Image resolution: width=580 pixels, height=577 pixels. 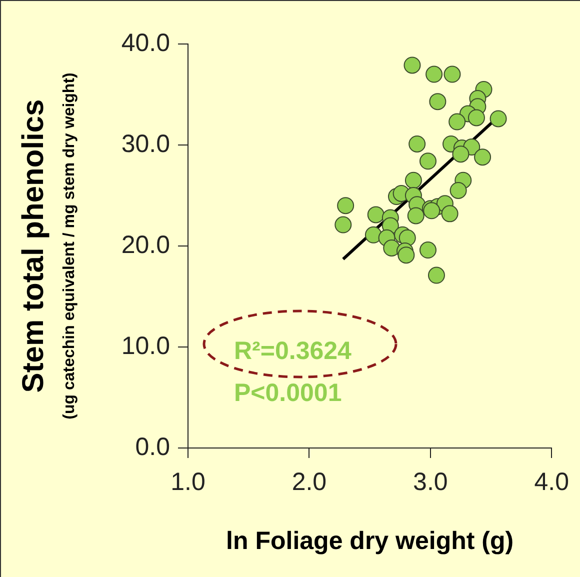 I want to click on x-tick-label: 3.0, so click(x=430, y=482).